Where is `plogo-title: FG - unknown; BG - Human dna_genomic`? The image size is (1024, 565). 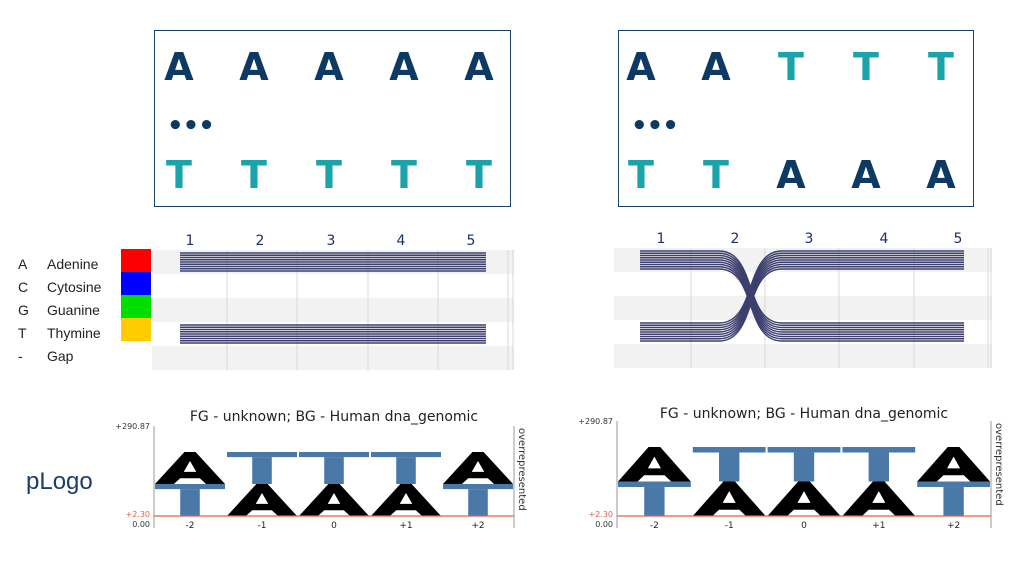
plogo-title: FG - unknown; BG - Human dna_genomic is located at coordinates (334, 417).